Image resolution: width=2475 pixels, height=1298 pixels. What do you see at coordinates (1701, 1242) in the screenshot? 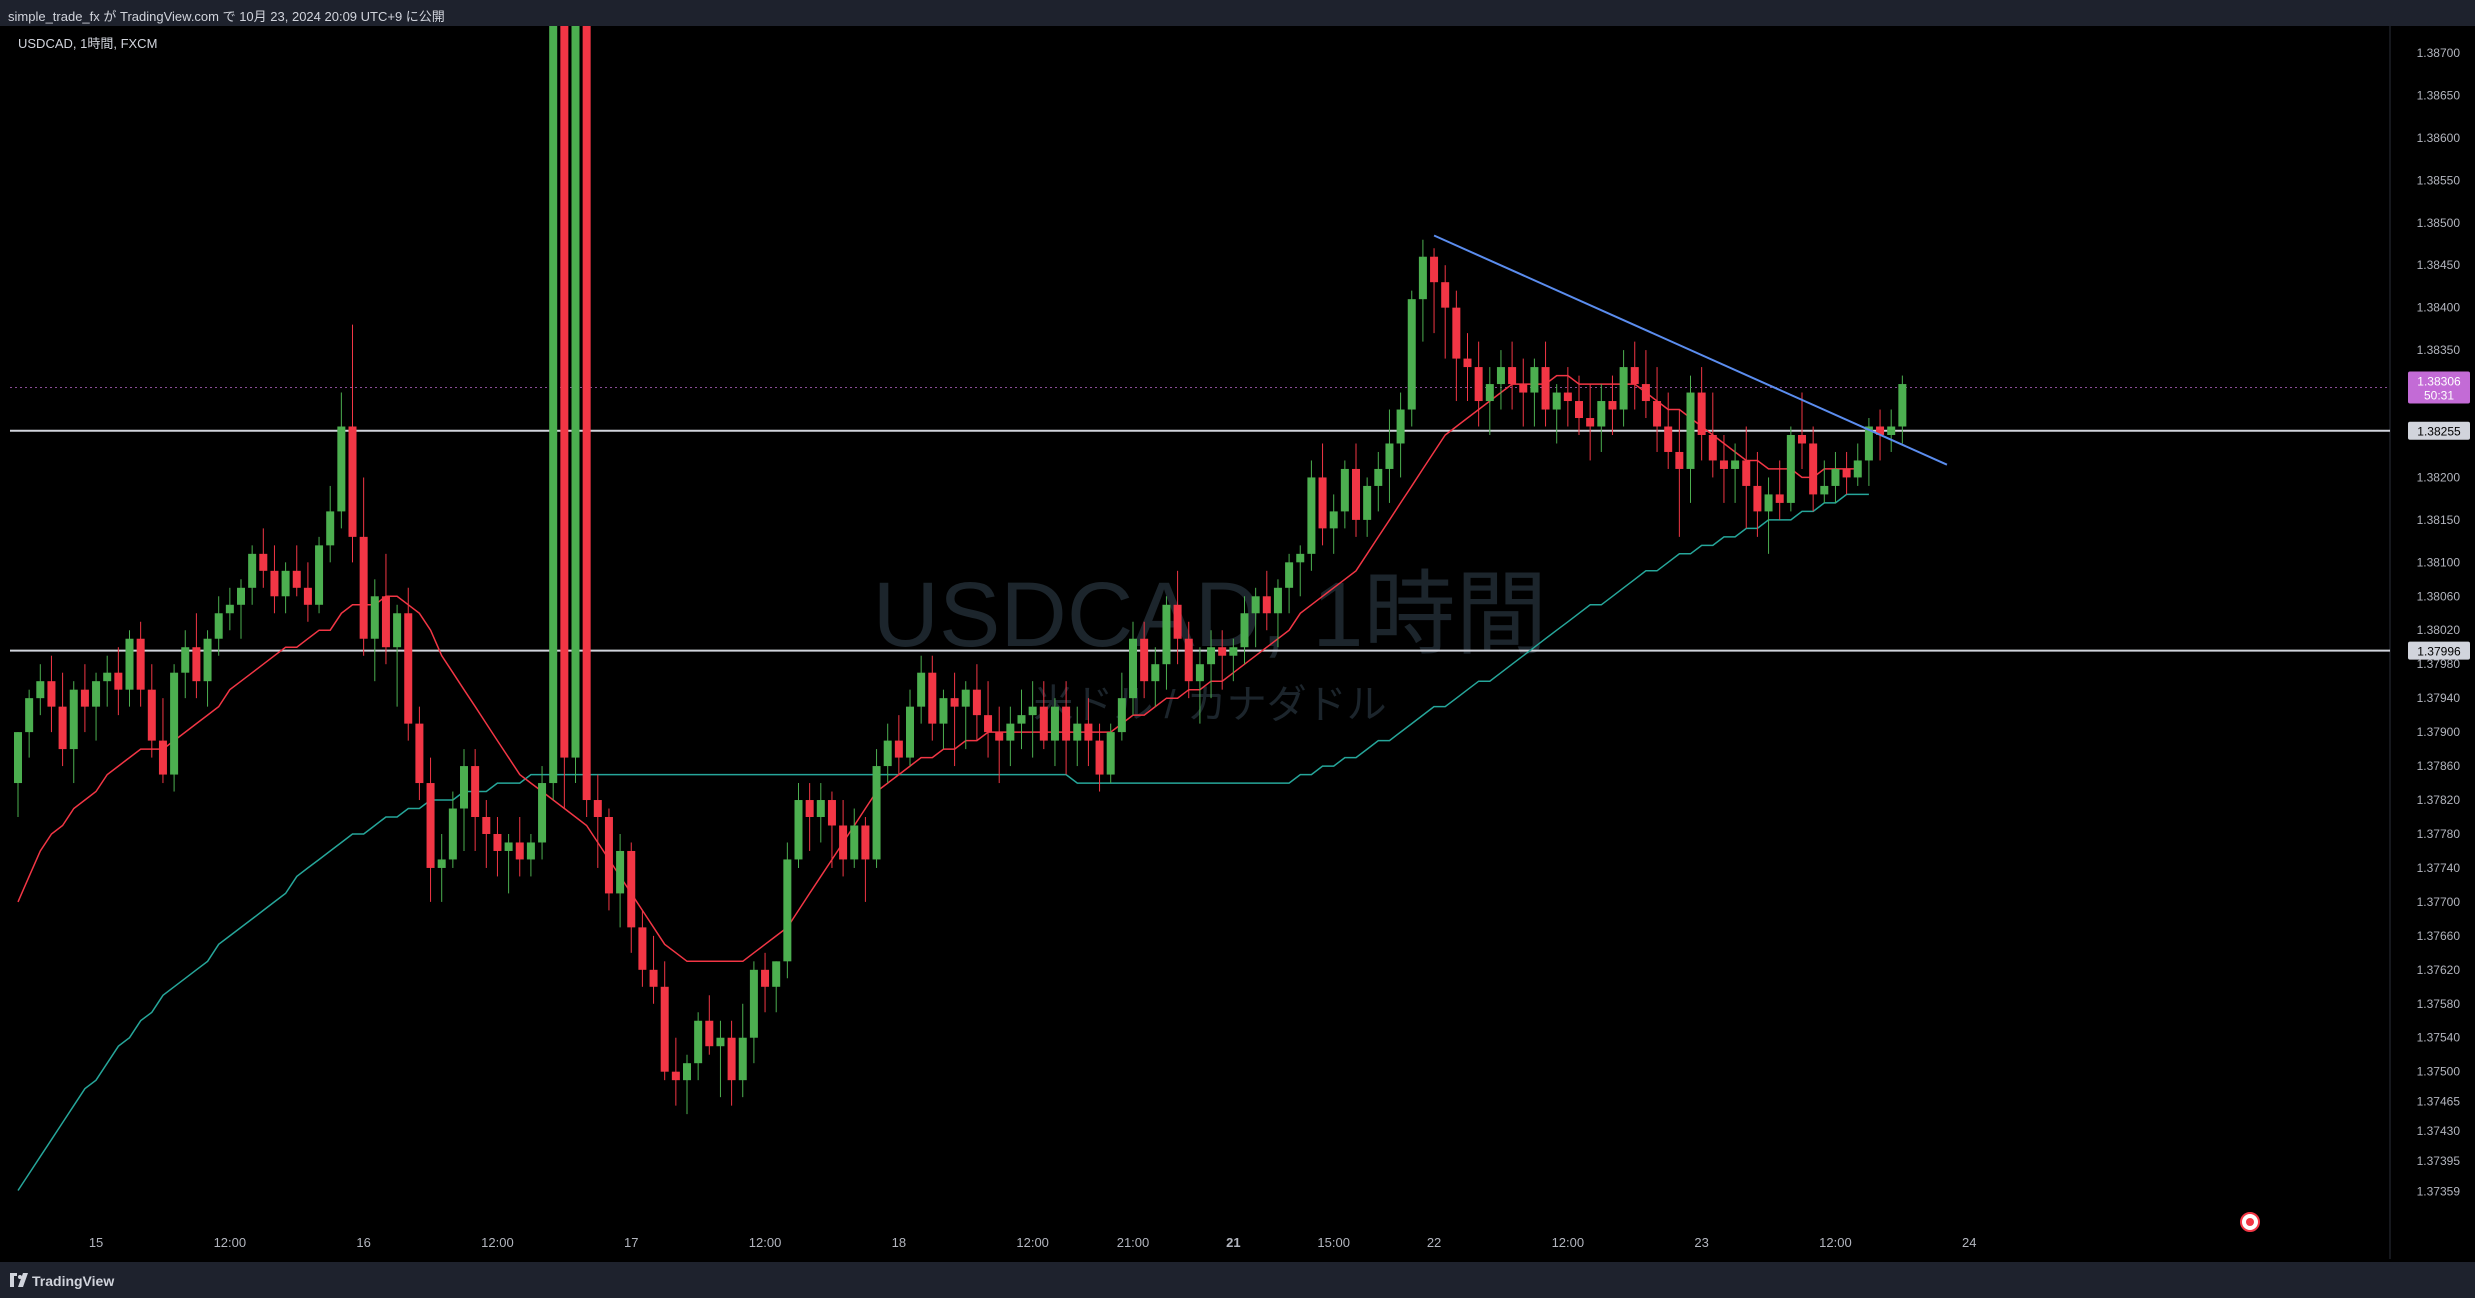
I see `time-tick-label: 23` at bounding box center [1701, 1242].